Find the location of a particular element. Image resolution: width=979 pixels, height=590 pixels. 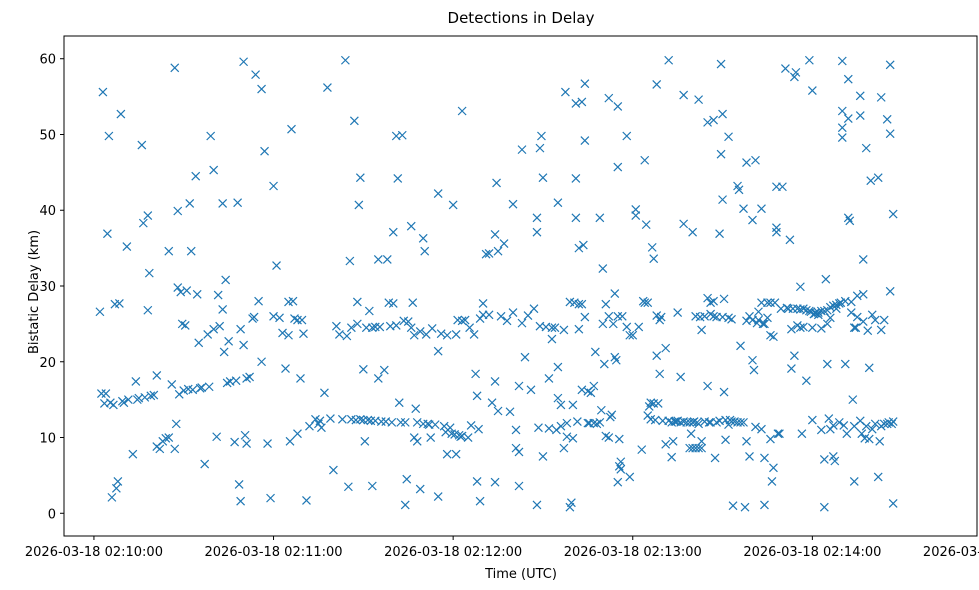

y-tick-label: 60 is located at coordinates (47, 60).